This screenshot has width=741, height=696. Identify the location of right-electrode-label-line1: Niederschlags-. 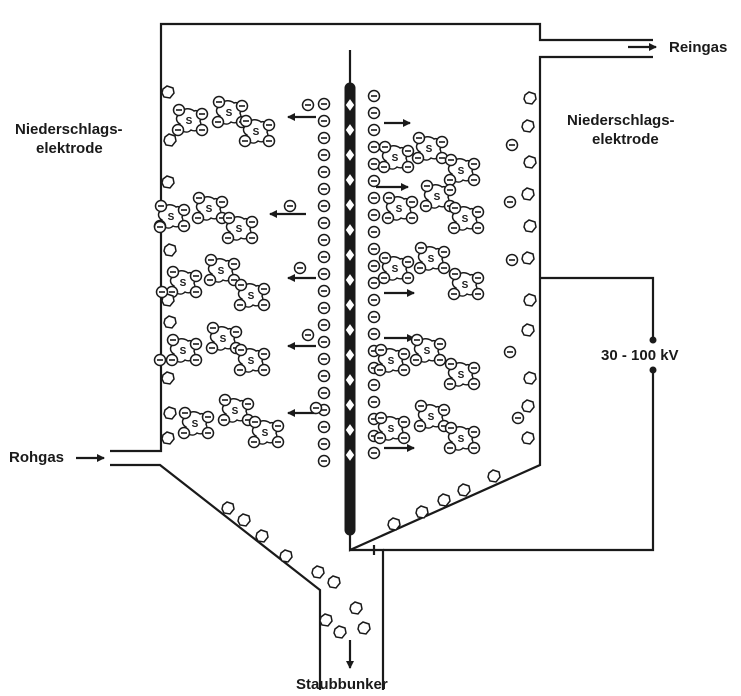
(621, 120).